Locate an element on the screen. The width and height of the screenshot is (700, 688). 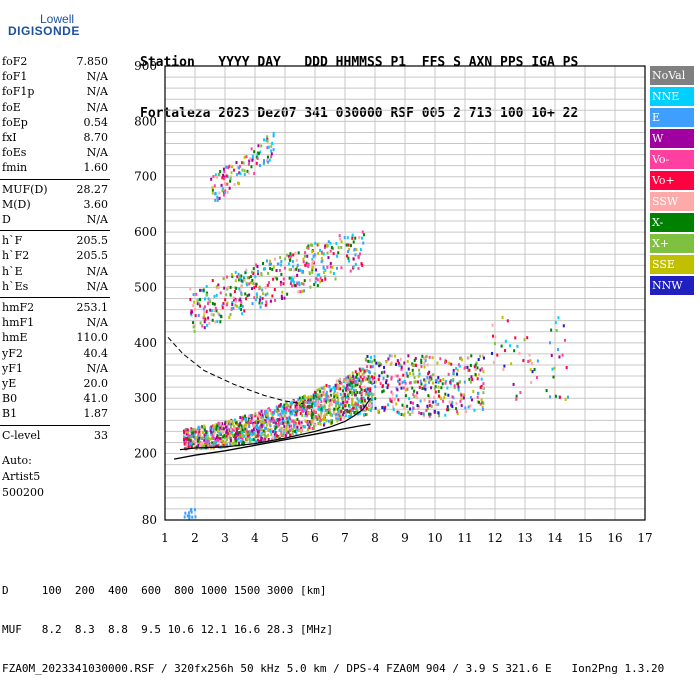
legend-item: SSE is located at coordinates (672, 264).